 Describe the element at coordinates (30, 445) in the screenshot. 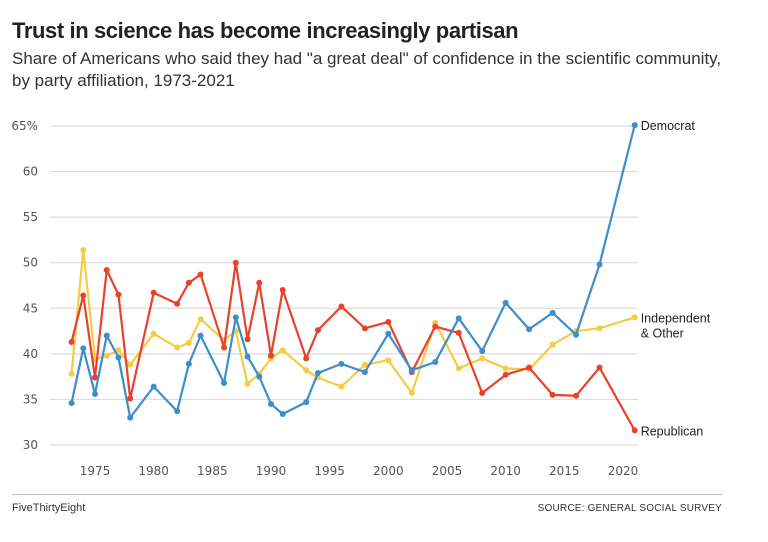

I see `y-tick-label: 30` at that location.